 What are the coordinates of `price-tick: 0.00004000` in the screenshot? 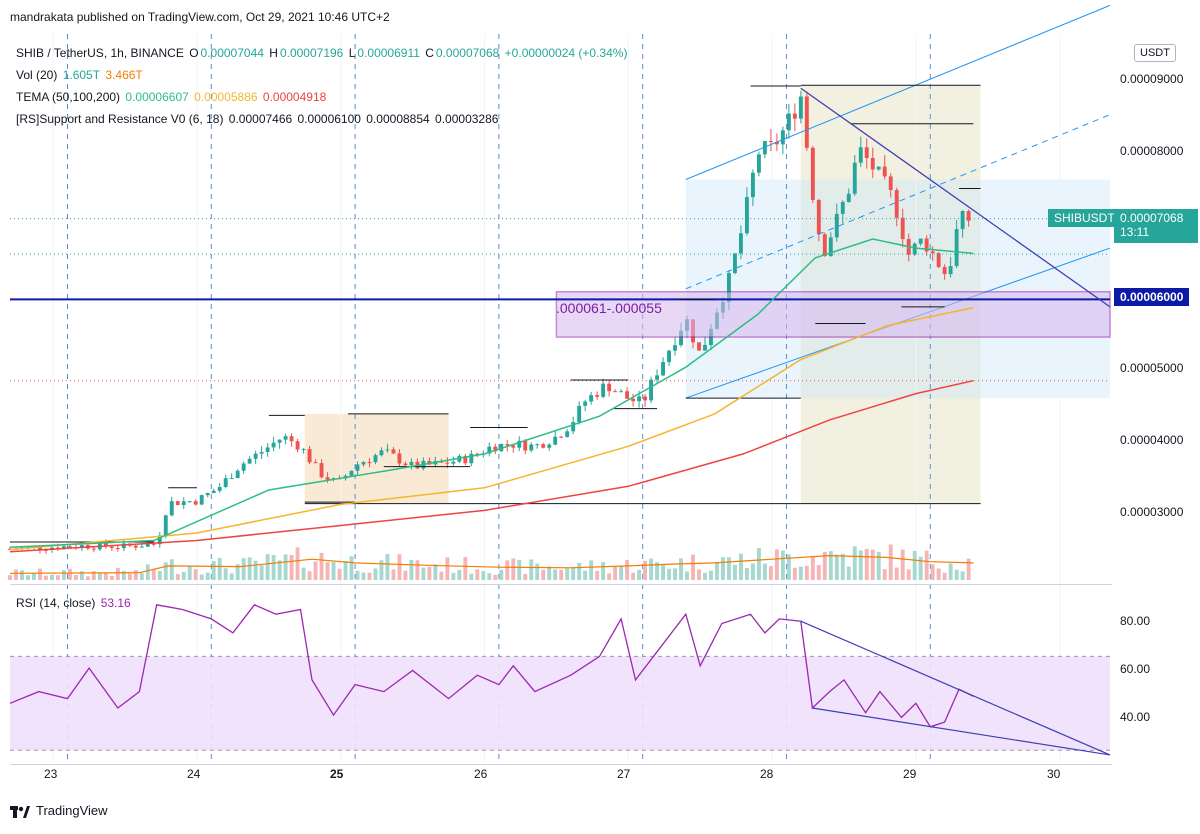 It's located at (1152, 440).